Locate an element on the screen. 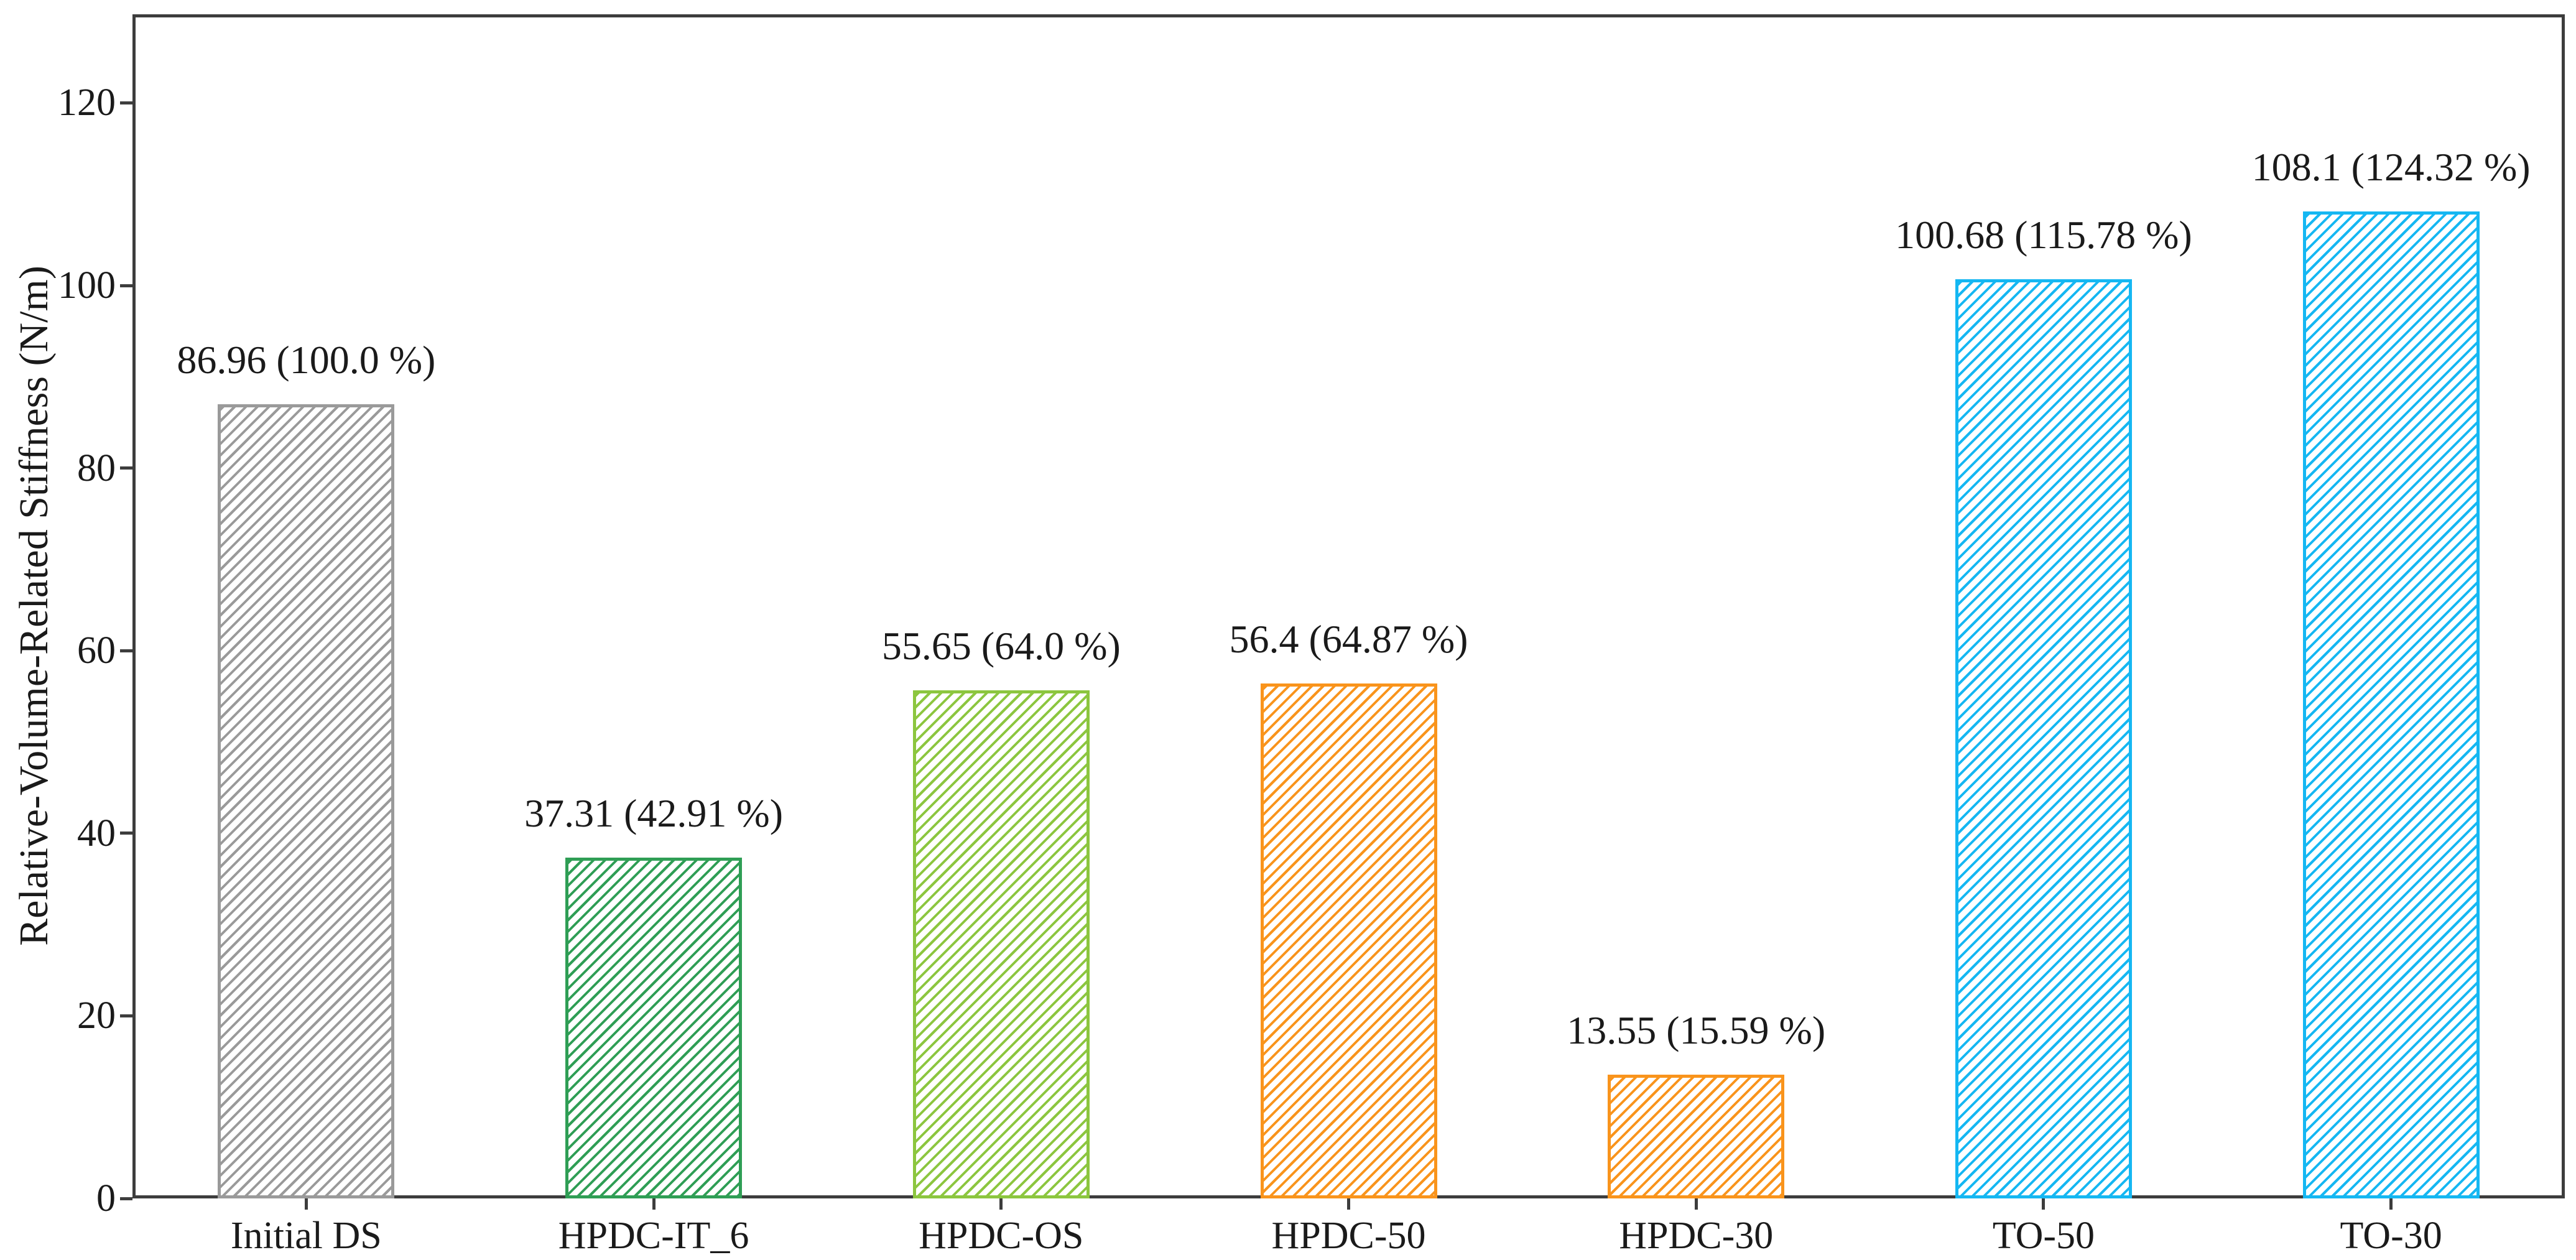  y-tick-label: 40 is located at coordinates (97, 833).